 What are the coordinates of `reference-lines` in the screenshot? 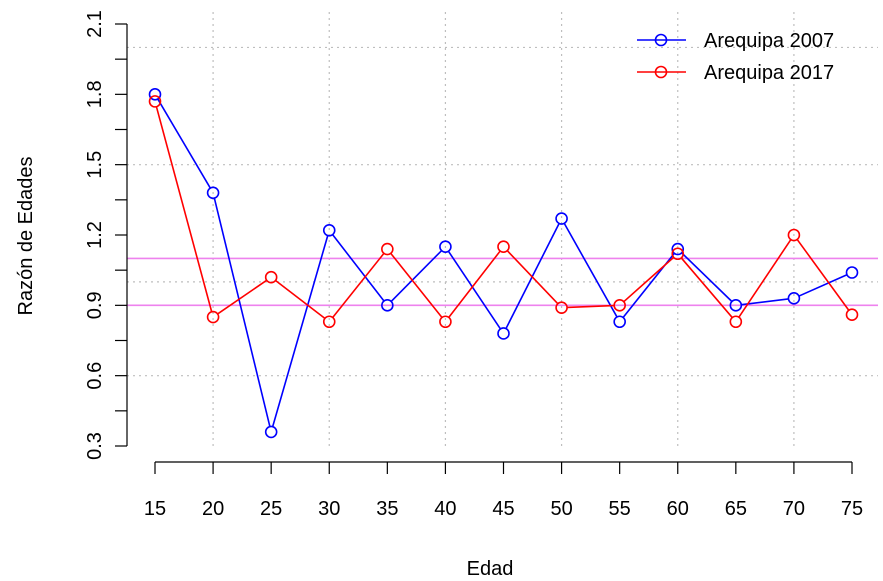 It's located at (502, 282).